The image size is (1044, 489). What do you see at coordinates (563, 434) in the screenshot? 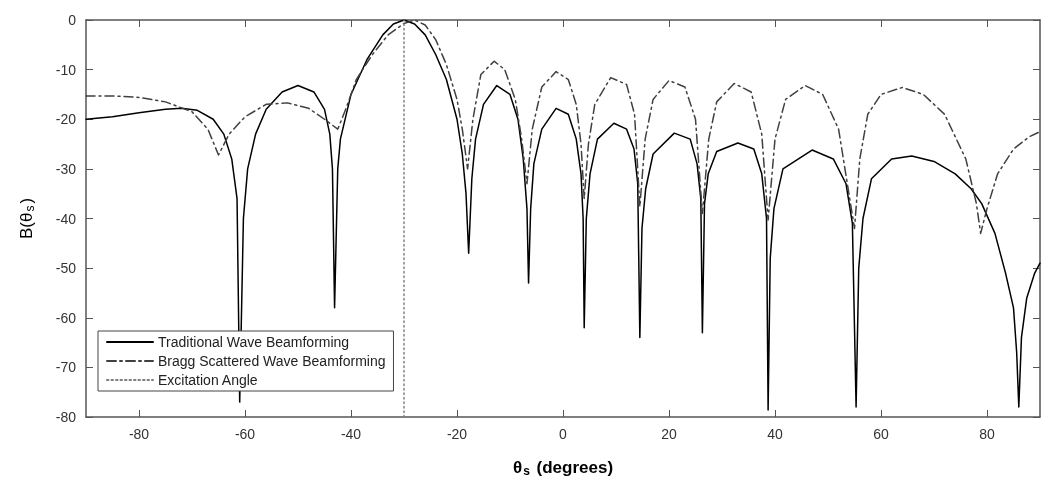
I see `x-tick-label: 0` at bounding box center [563, 434].